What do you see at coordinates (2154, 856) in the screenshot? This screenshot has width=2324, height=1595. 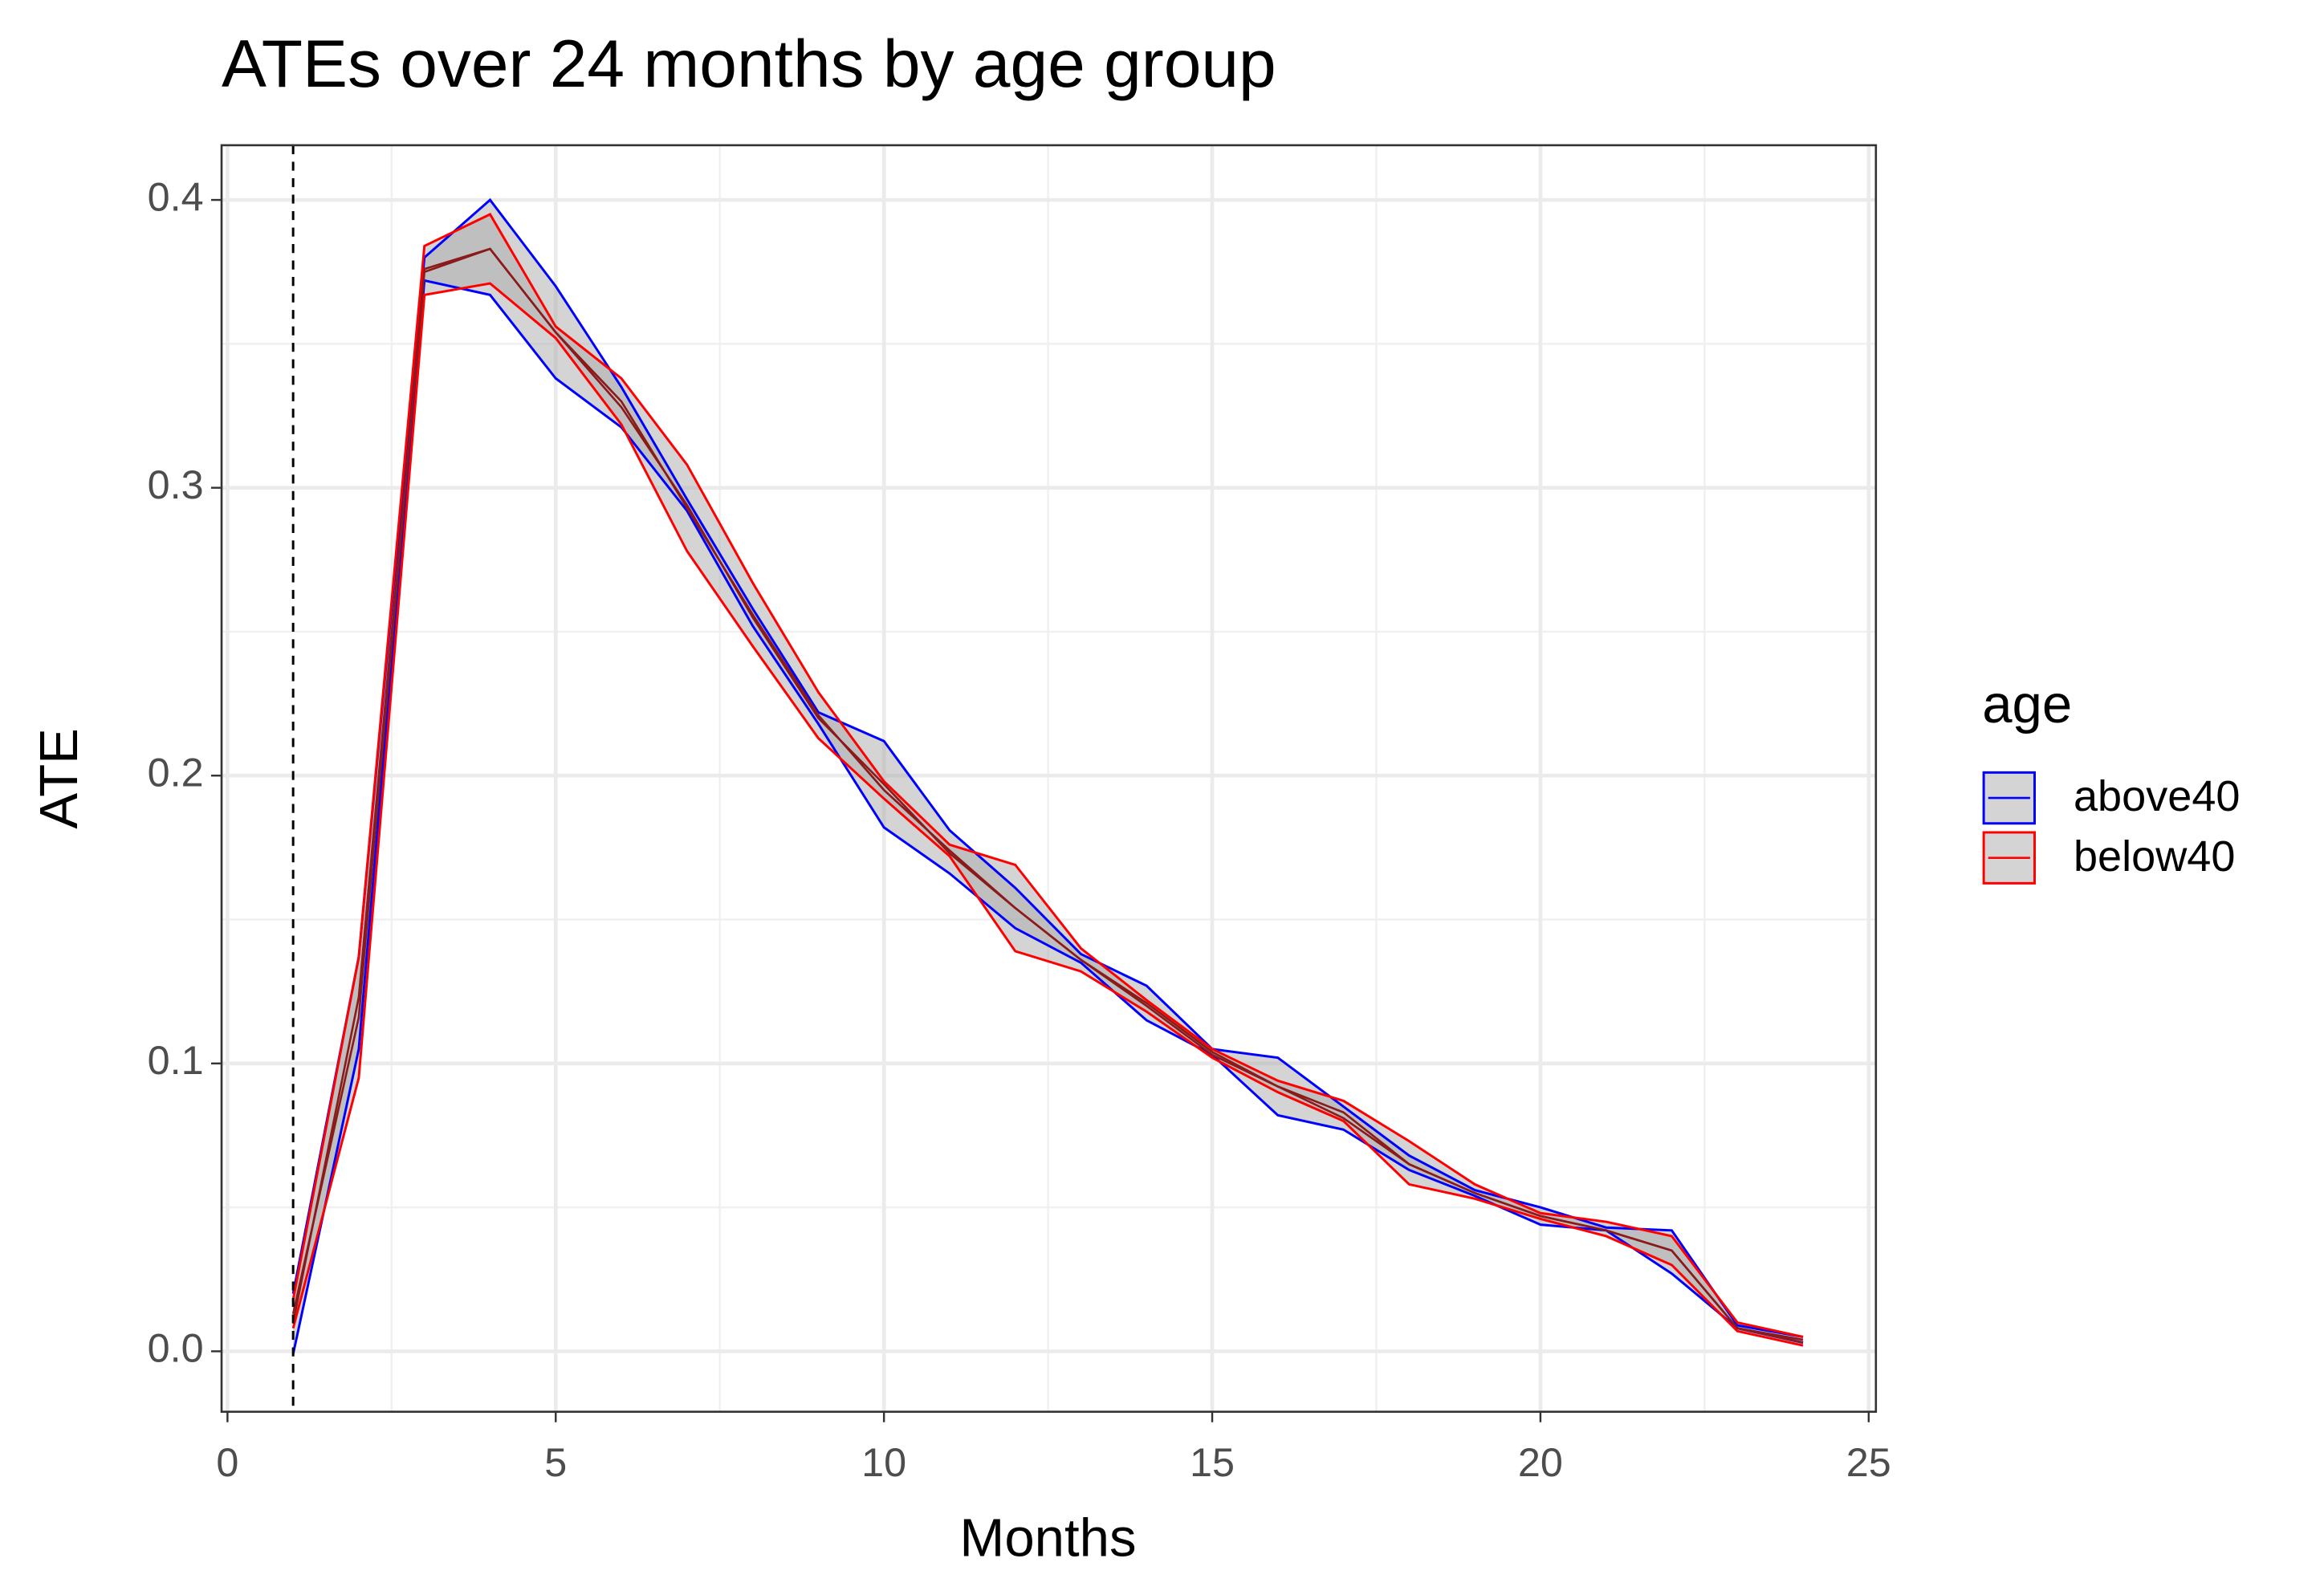 I see `legend-label: below40` at bounding box center [2154, 856].